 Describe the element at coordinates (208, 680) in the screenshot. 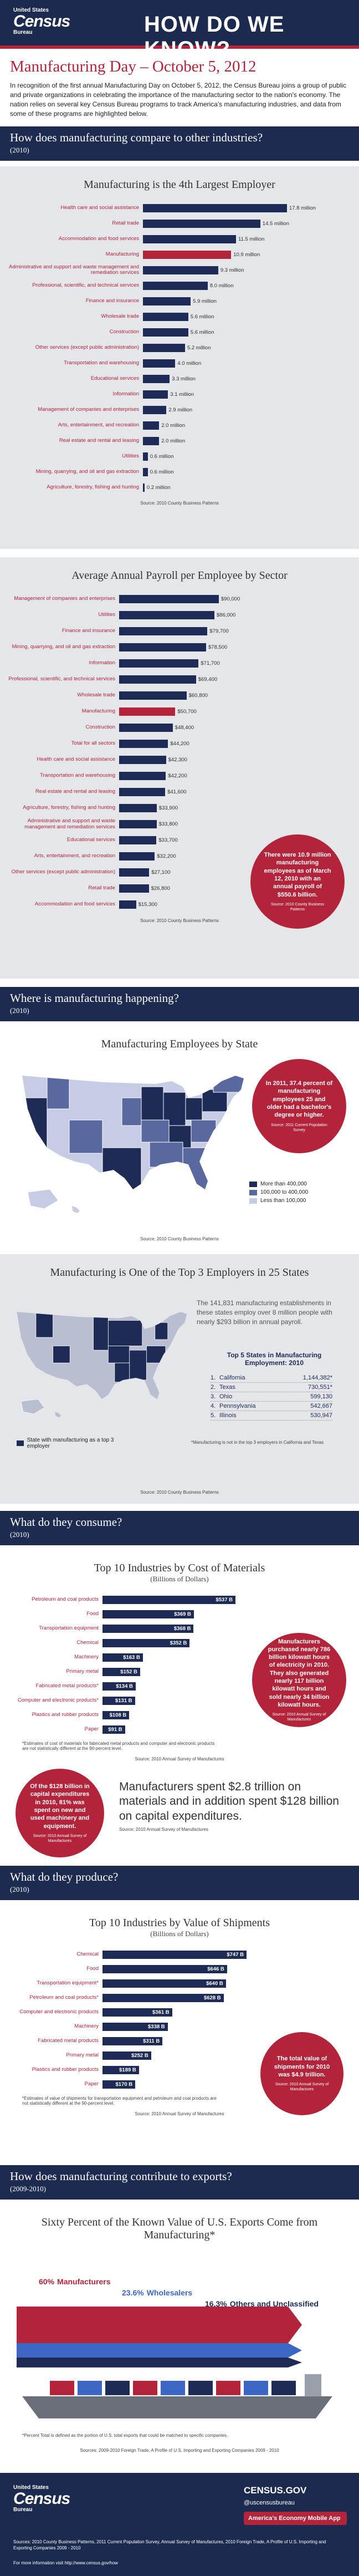

I see `value-label: $69,400` at that location.